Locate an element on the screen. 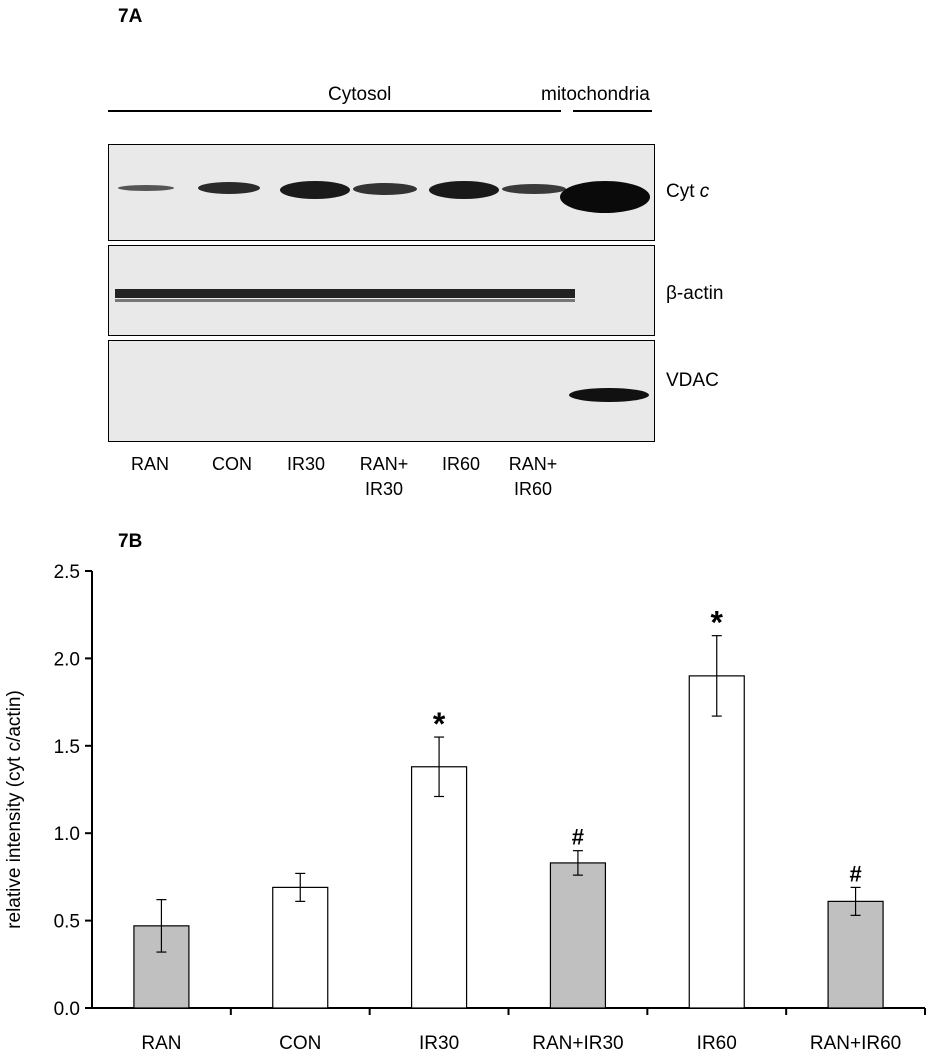  x-tick-label: CON is located at coordinates (300, 1041).